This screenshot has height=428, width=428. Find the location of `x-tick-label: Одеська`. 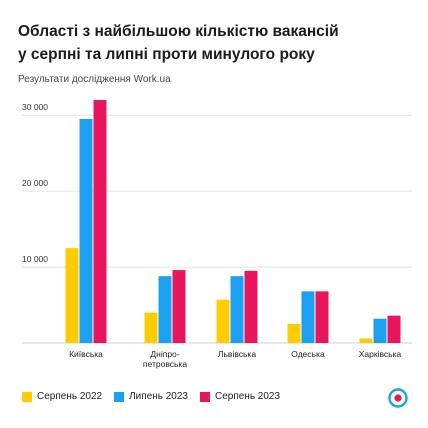

x-tick-label: Одеська is located at coordinates (308, 354).